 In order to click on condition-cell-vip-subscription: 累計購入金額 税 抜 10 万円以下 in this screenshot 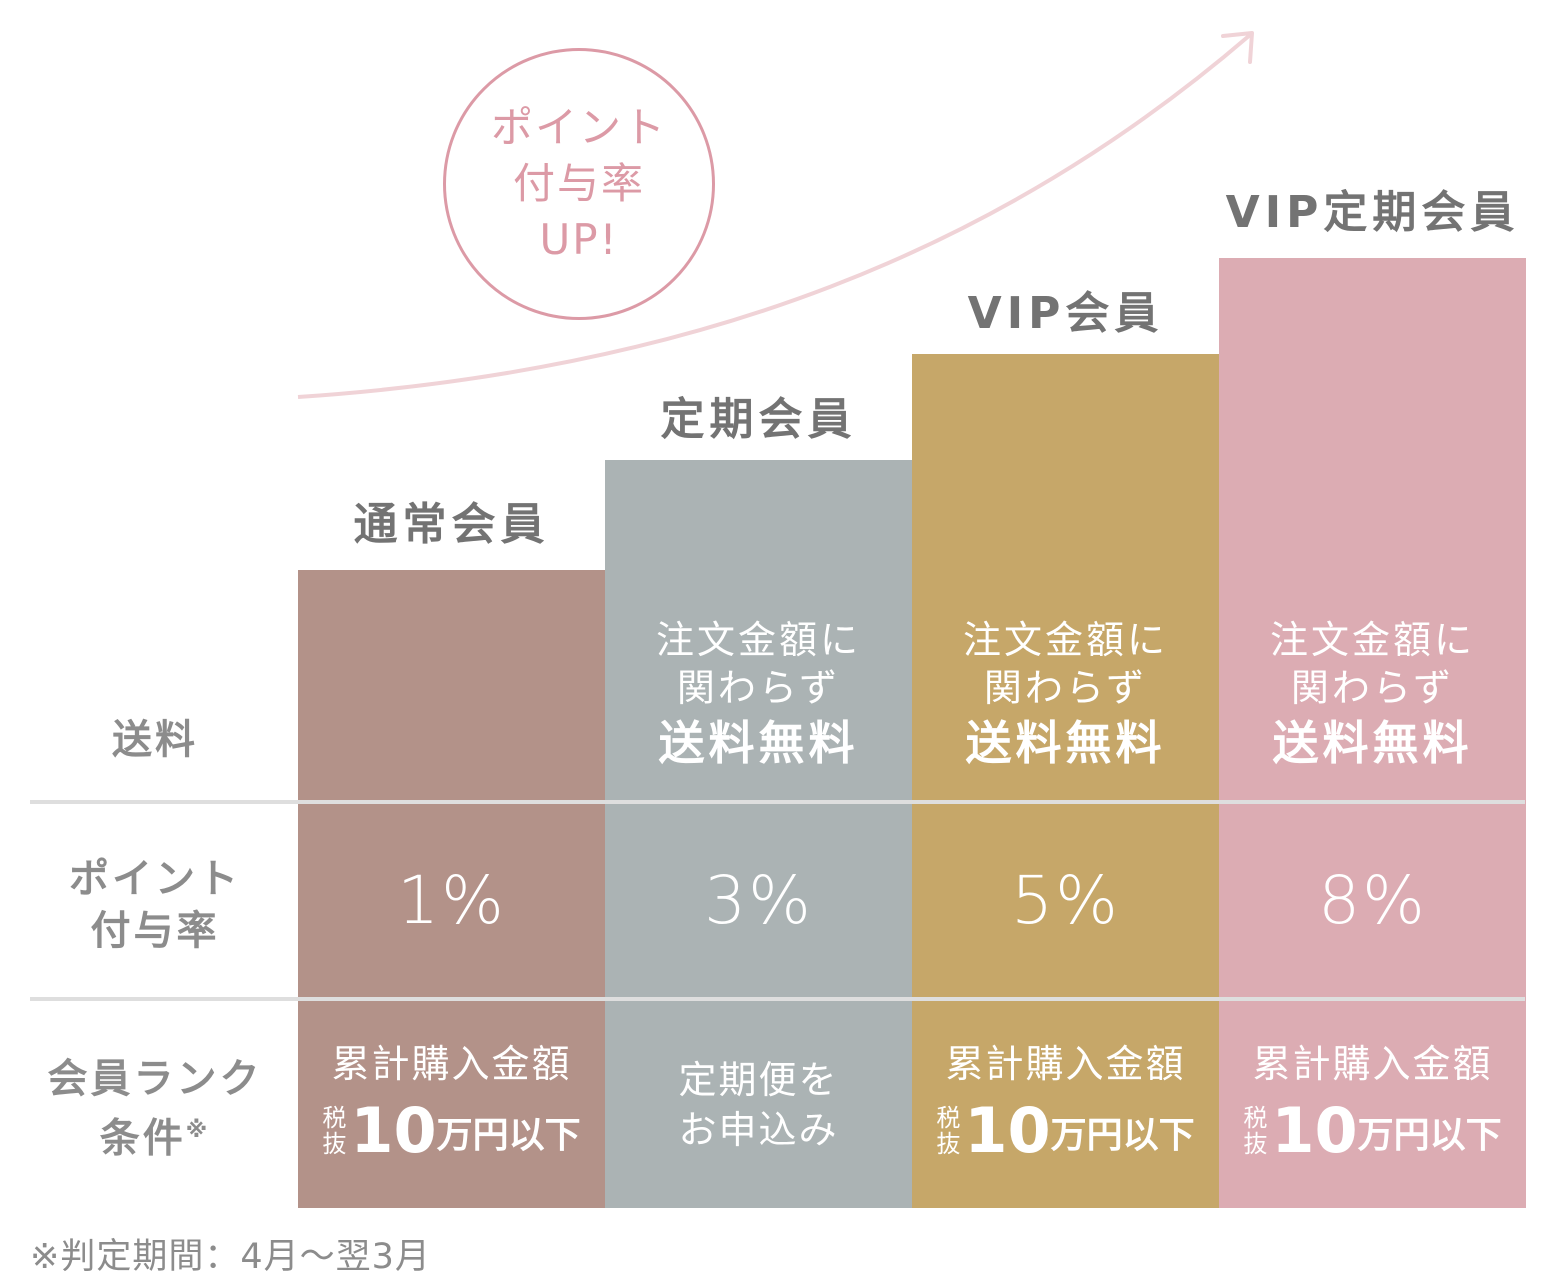, I will do `click(1372, 1104)`.